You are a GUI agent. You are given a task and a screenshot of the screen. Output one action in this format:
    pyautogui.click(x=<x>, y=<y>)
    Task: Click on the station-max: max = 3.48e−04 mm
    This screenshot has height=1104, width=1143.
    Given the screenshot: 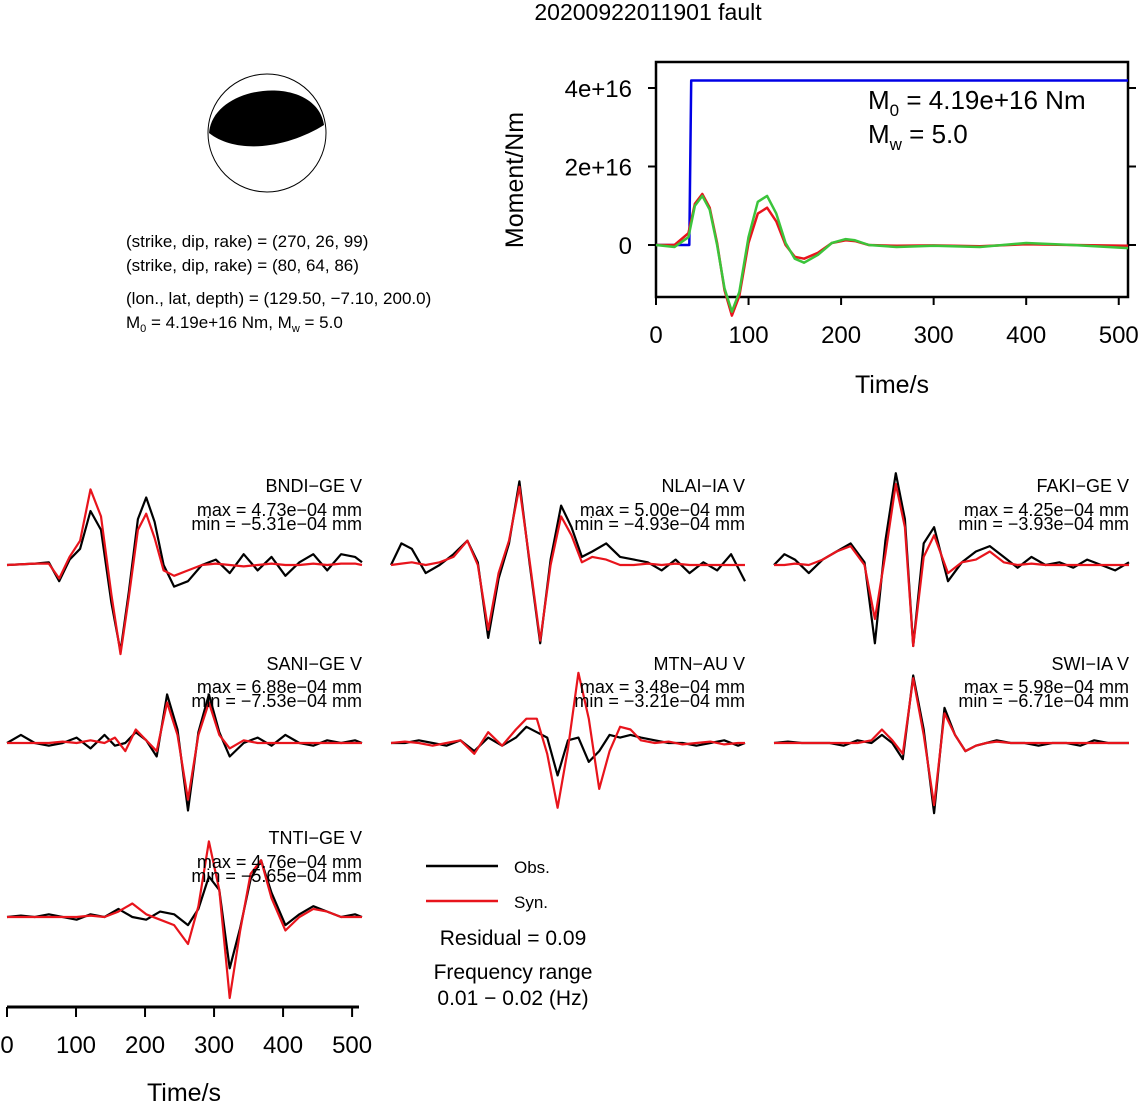 What is the action you would take?
    pyautogui.click(x=662, y=687)
    